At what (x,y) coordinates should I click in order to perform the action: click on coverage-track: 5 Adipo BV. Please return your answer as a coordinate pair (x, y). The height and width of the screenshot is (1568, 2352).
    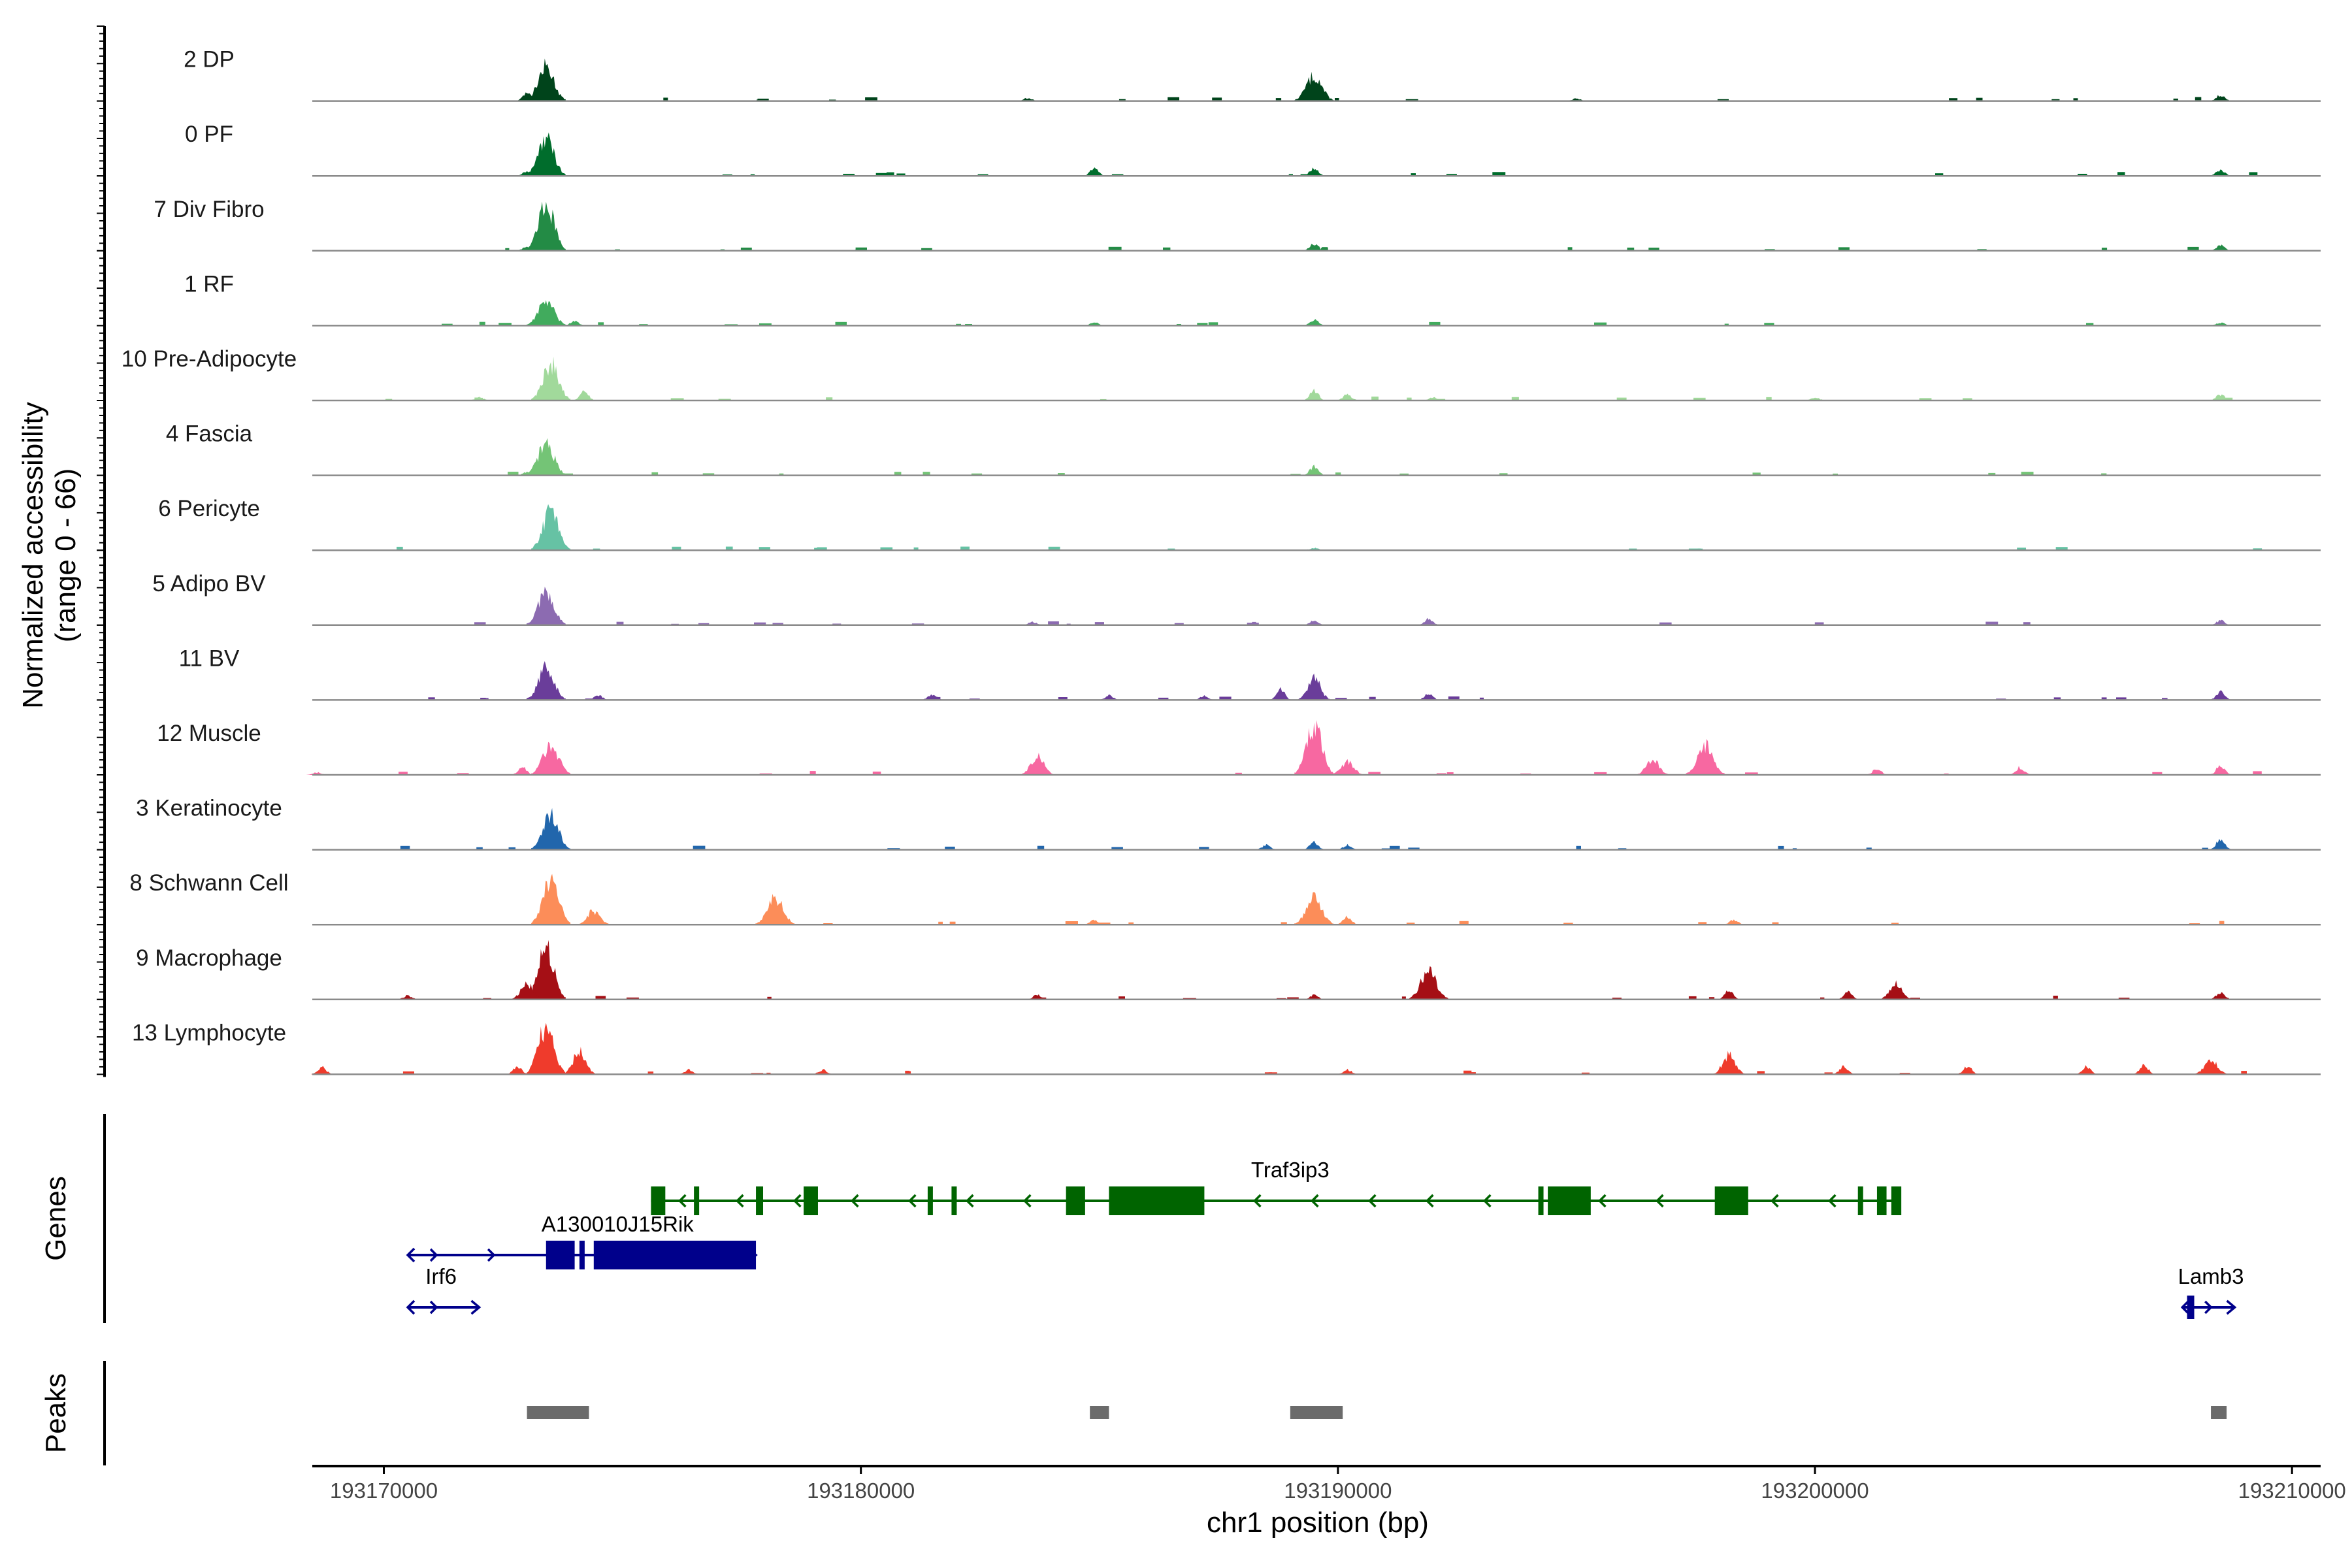
    Looking at the image, I should click on (1236, 599).